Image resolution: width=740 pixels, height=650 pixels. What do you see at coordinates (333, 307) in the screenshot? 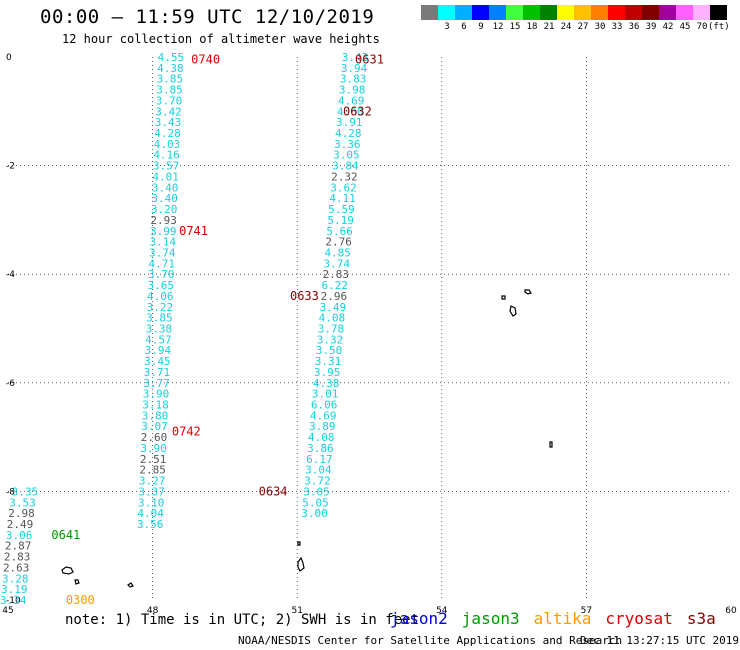
I see `track-value-label: 3.49` at bounding box center [333, 307].